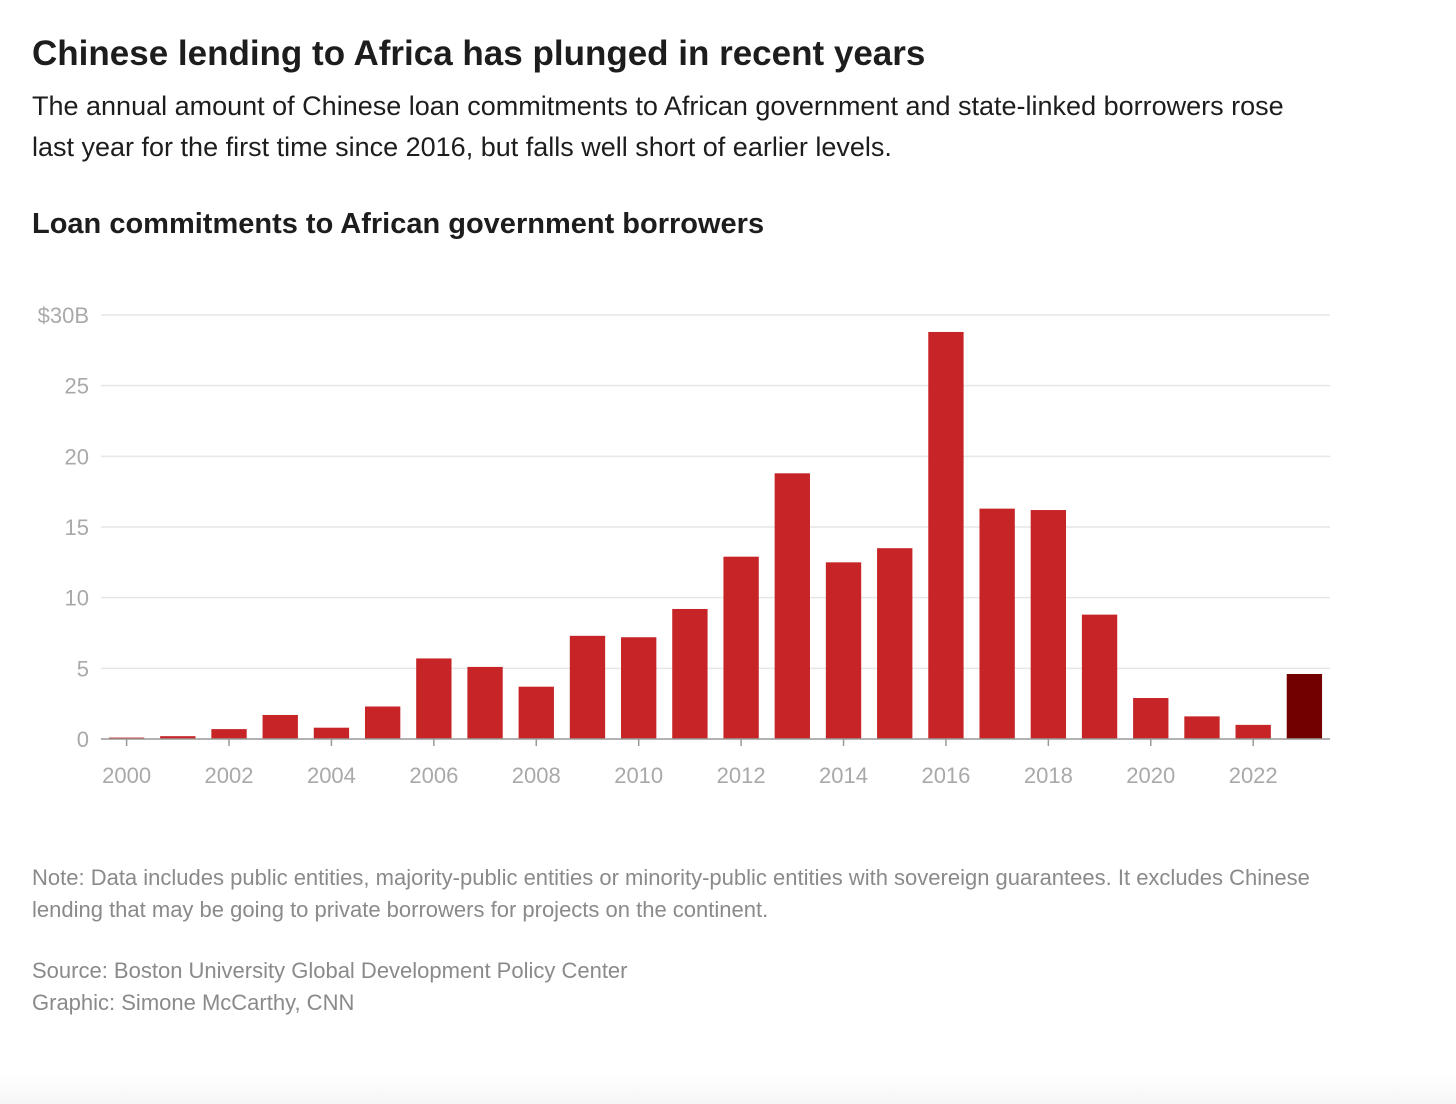 This screenshot has height=1104, width=1456. Describe the element at coordinates (83, 668) in the screenshot. I see `y-tick-label: 5` at that location.